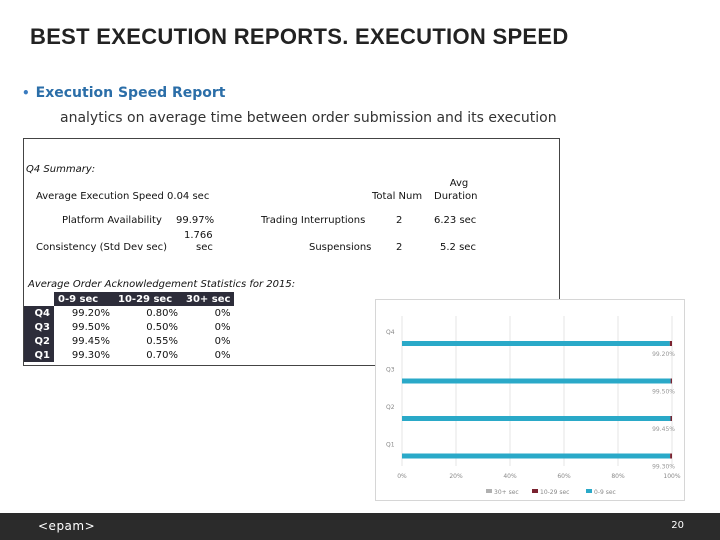 This screenshot has height=540, width=720. Describe the element at coordinates (204, 247) in the screenshot. I see `consistency-value-unit: sec` at that location.